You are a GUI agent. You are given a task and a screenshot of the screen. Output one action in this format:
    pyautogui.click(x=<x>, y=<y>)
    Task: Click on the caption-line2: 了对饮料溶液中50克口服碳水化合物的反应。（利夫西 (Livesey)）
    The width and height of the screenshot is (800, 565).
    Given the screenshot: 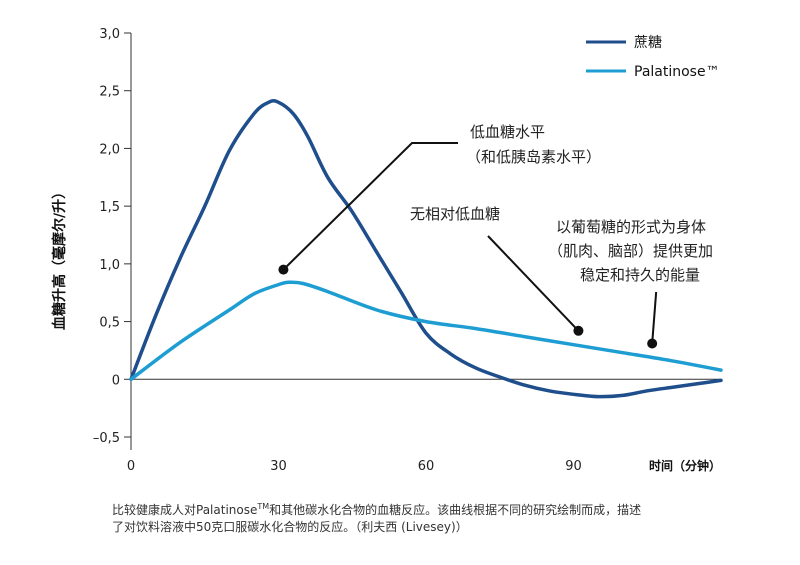 What is the action you would take?
    pyautogui.click(x=290, y=527)
    